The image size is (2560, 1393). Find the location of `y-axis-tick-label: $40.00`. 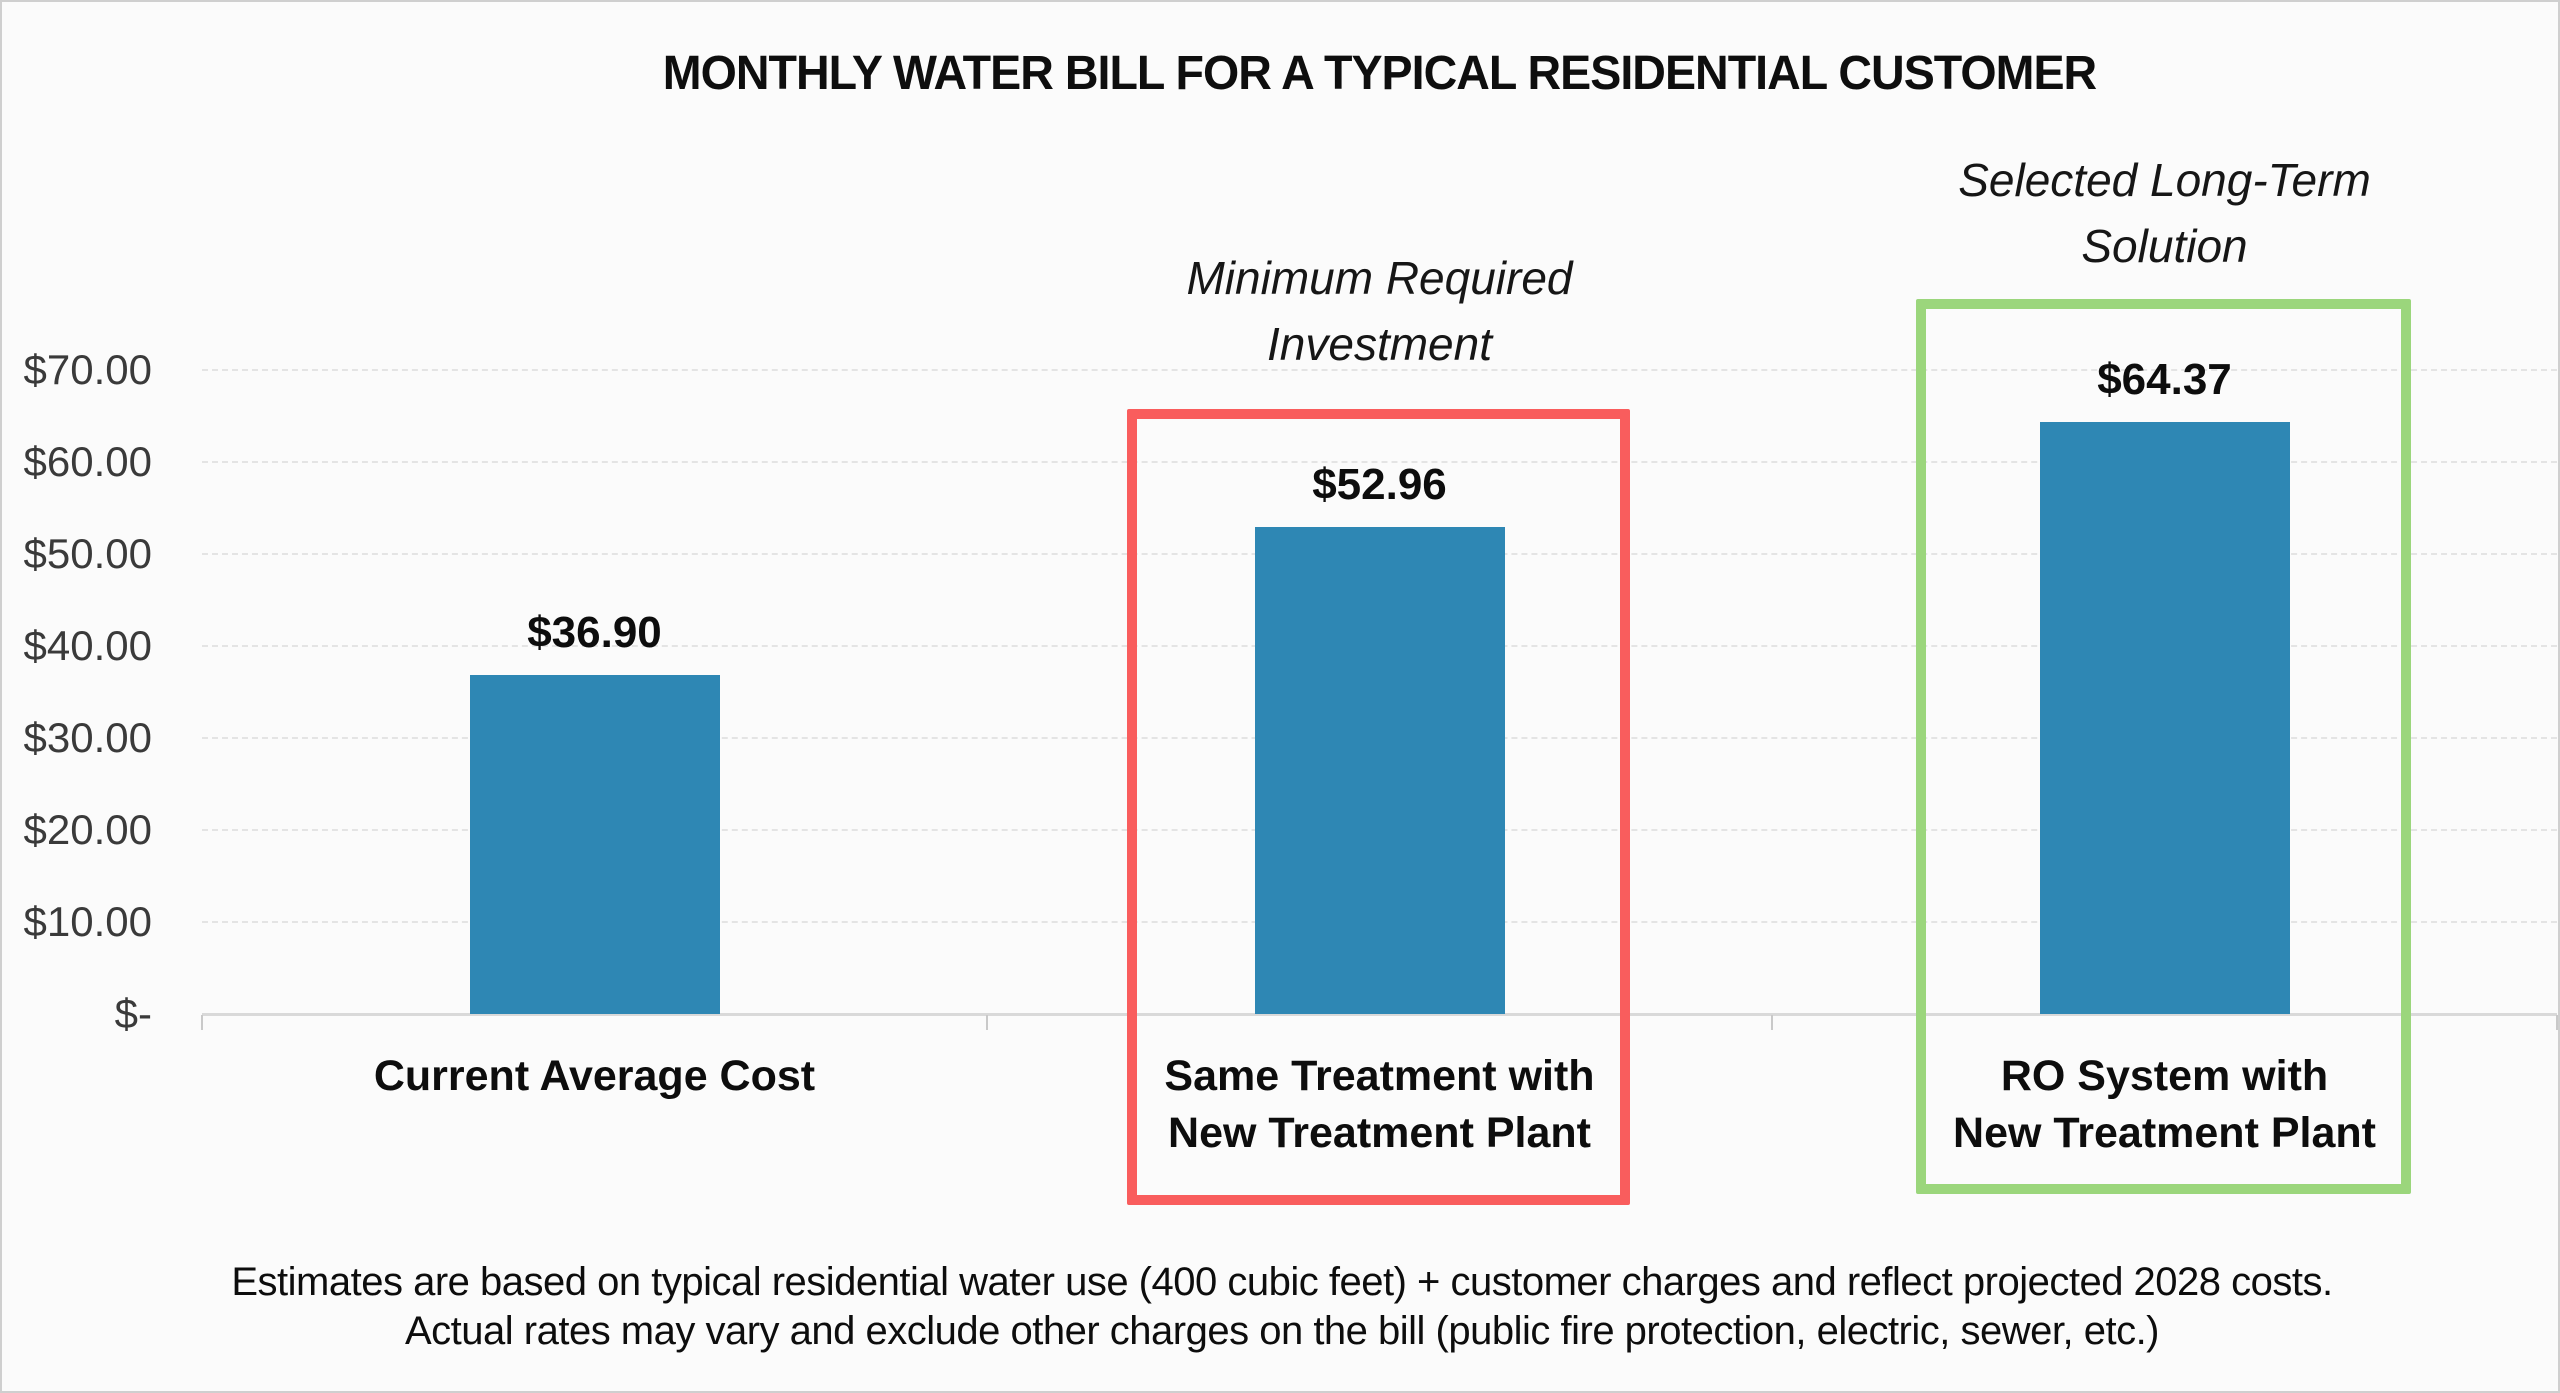

y-axis-tick-label: $40.00 is located at coordinates (87, 645).